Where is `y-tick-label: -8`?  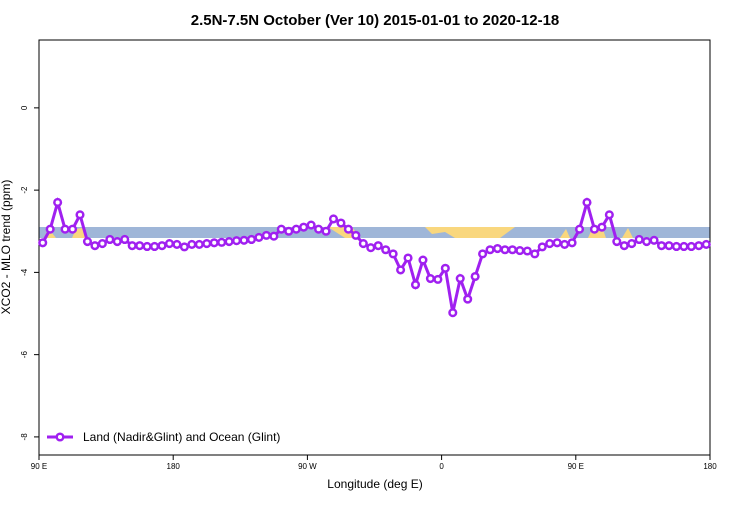
y-tick-label: -8 is located at coordinates (24, 437).